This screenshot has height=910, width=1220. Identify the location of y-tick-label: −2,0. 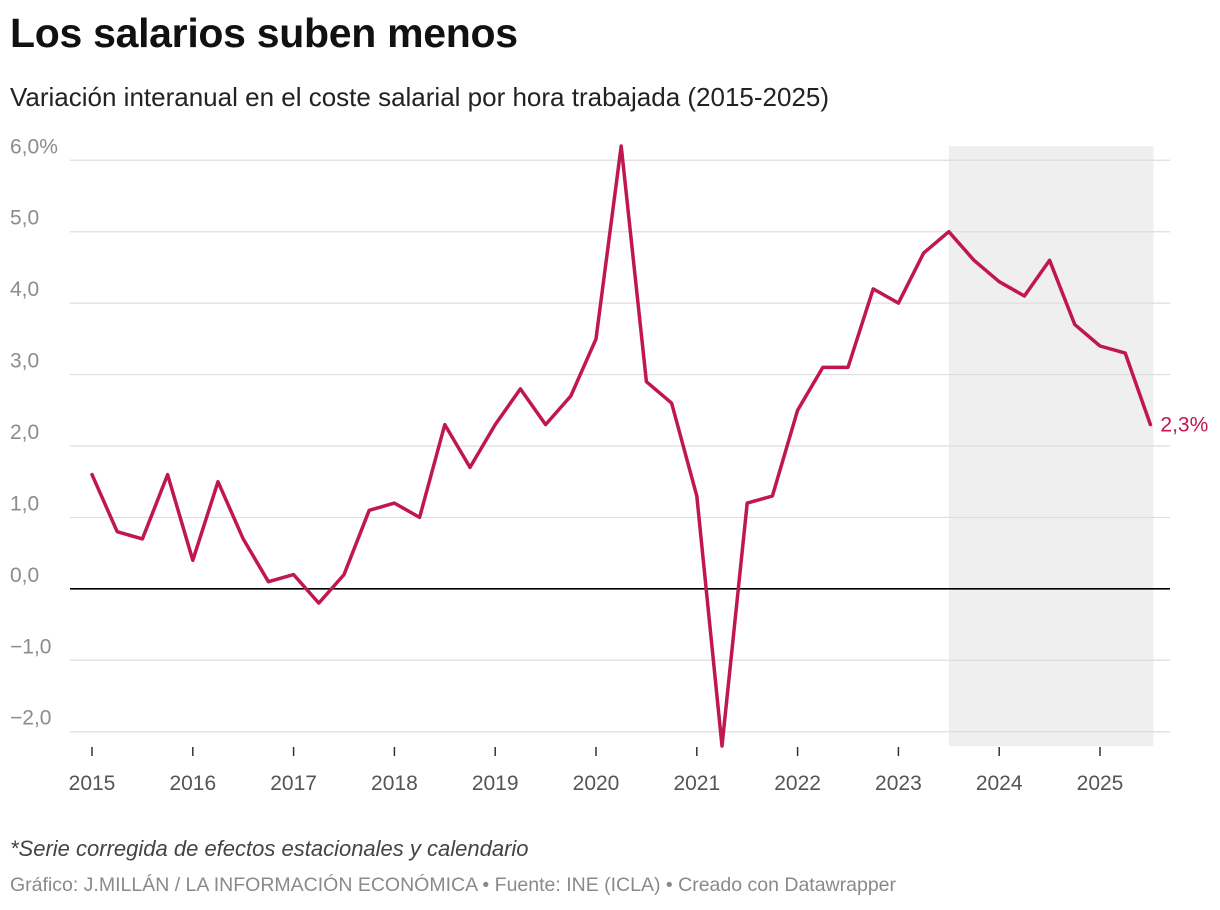
(30, 718).